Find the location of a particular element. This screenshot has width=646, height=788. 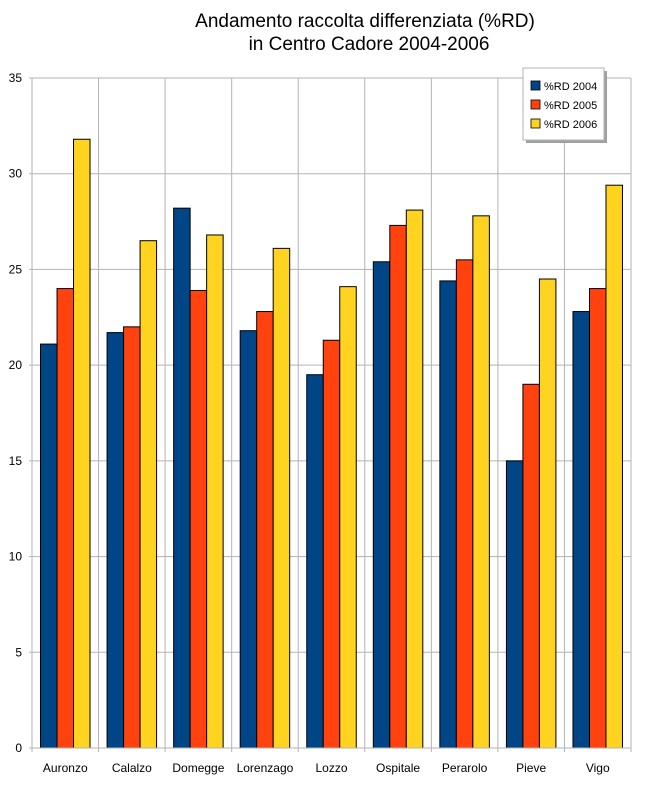

x-tick-label-calalzo: Calalzo is located at coordinates (132, 768).